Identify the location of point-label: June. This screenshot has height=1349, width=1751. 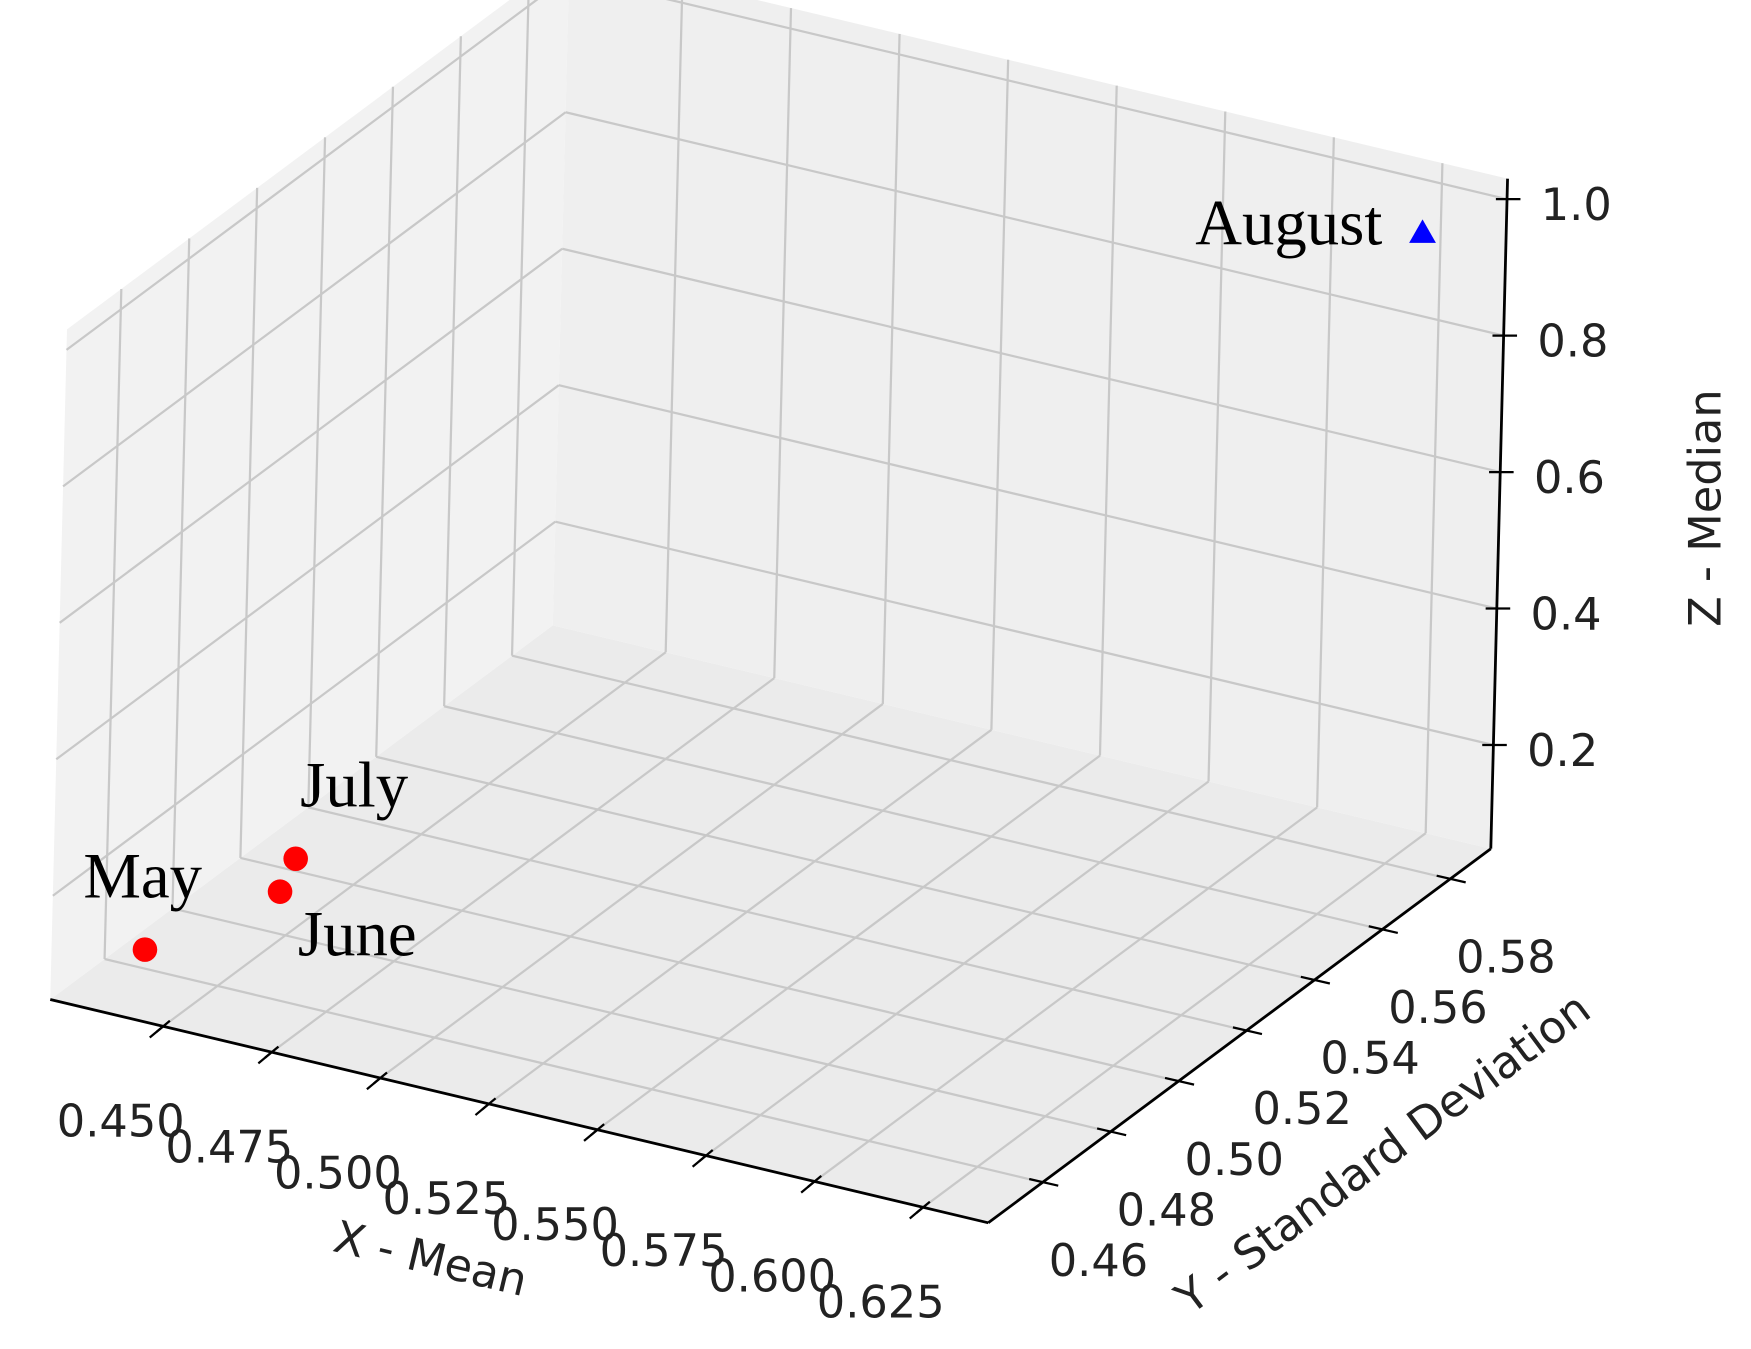
(357, 935).